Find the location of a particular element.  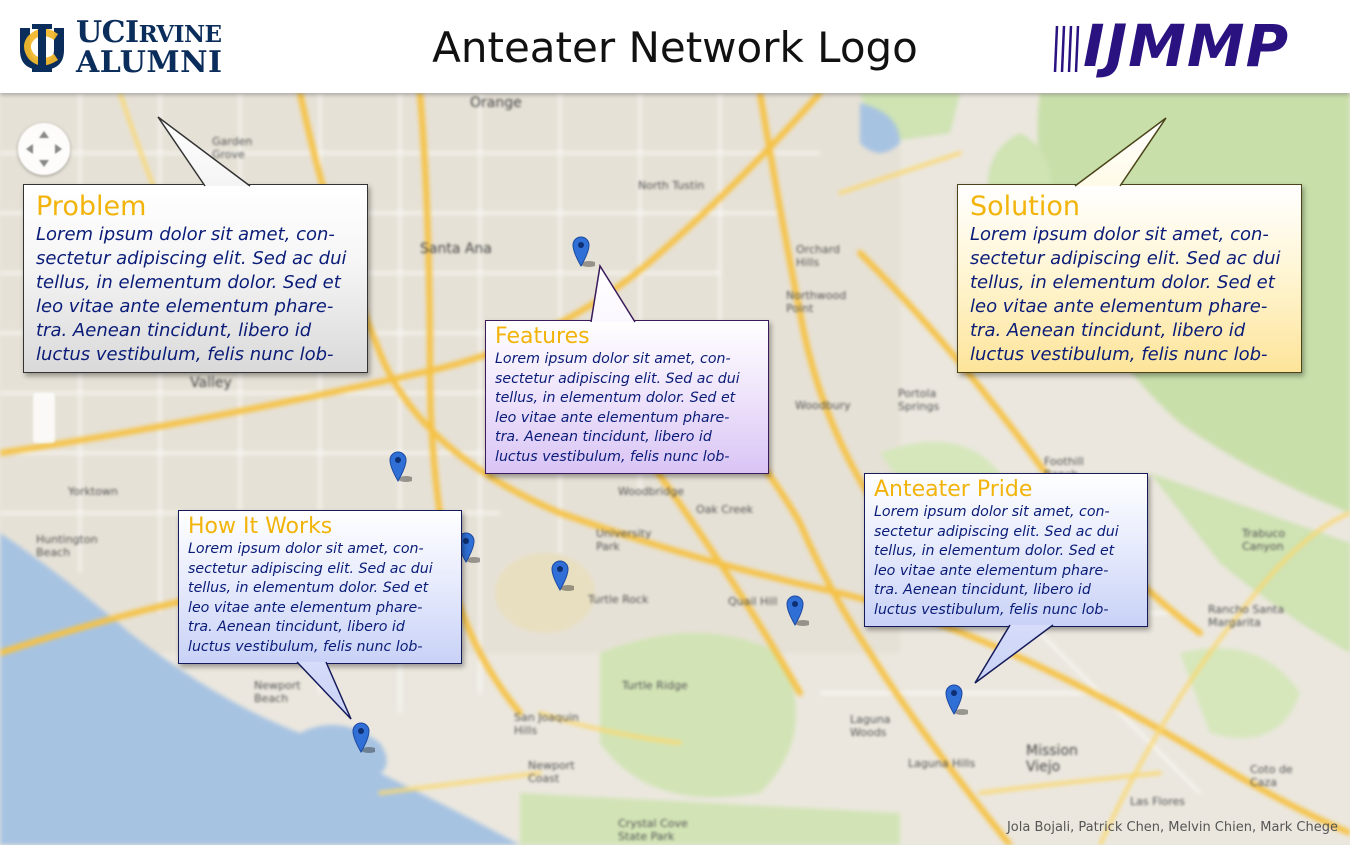

map-pan-control is located at coordinates (44, 149).